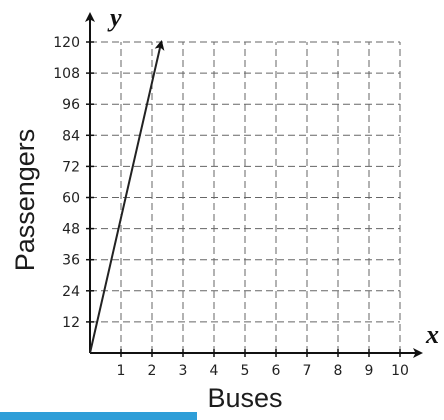 The height and width of the screenshot is (420, 444). I want to click on x-tick-label-7: 7, so click(307, 371).